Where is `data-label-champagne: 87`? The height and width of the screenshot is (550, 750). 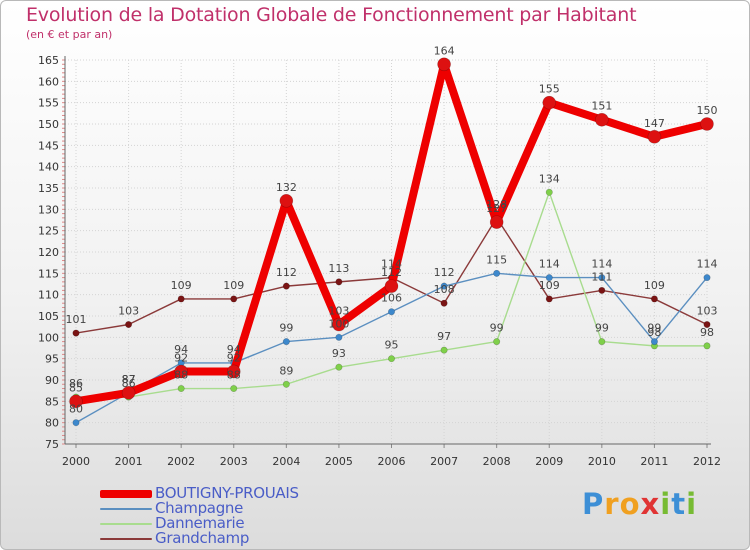 data-label-champagne: 87 is located at coordinates (129, 379).